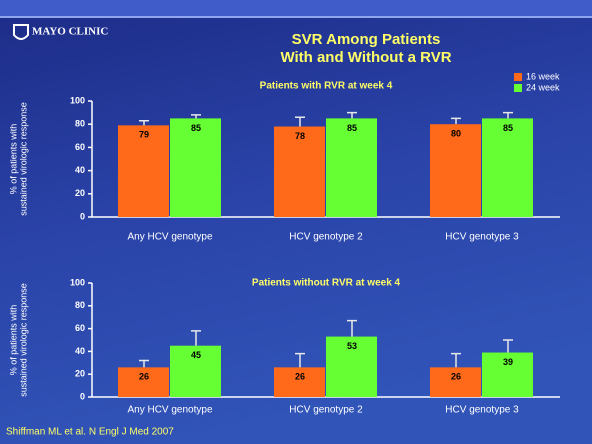  What do you see at coordinates (196, 355) in the screenshot?
I see `data-label: 45` at bounding box center [196, 355].